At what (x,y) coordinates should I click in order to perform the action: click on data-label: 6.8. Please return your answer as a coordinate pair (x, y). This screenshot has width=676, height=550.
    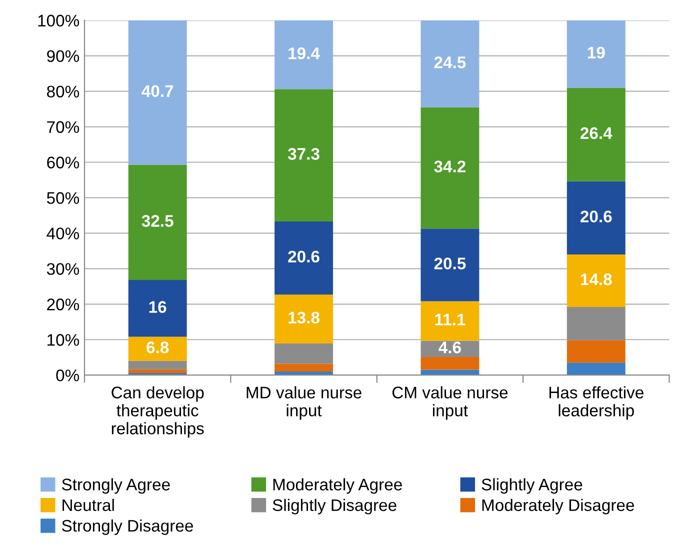
    Looking at the image, I should click on (157, 348).